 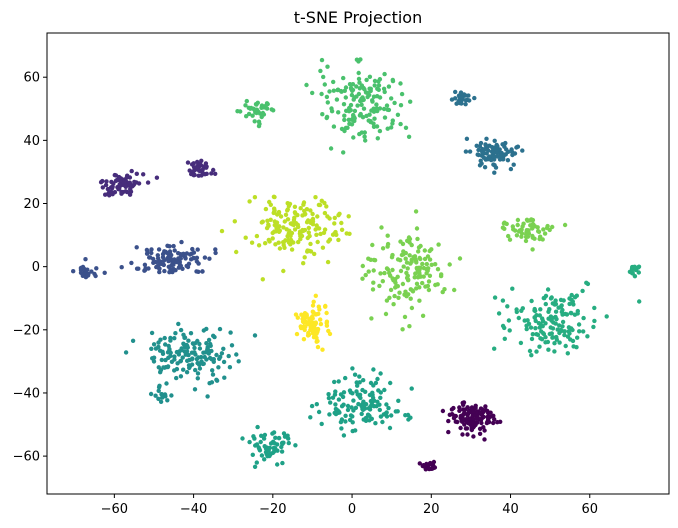 I want to click on x-axis: −60 −40 −20 0 20 40 60, so click(x=349, y=505).